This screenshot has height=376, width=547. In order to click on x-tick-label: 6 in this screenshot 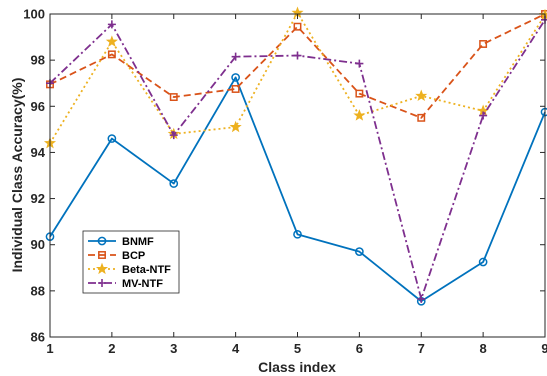, I will do `click(359, 348)`.